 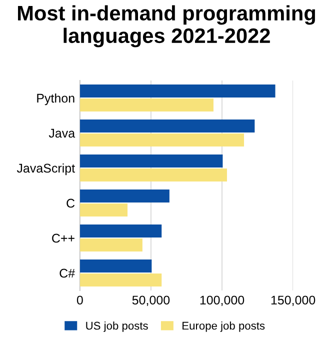 What do you see at coordinates (223, 327) in the screenshot?
I see `legend-label: Europe job posts` at bounding box center [223, 327].